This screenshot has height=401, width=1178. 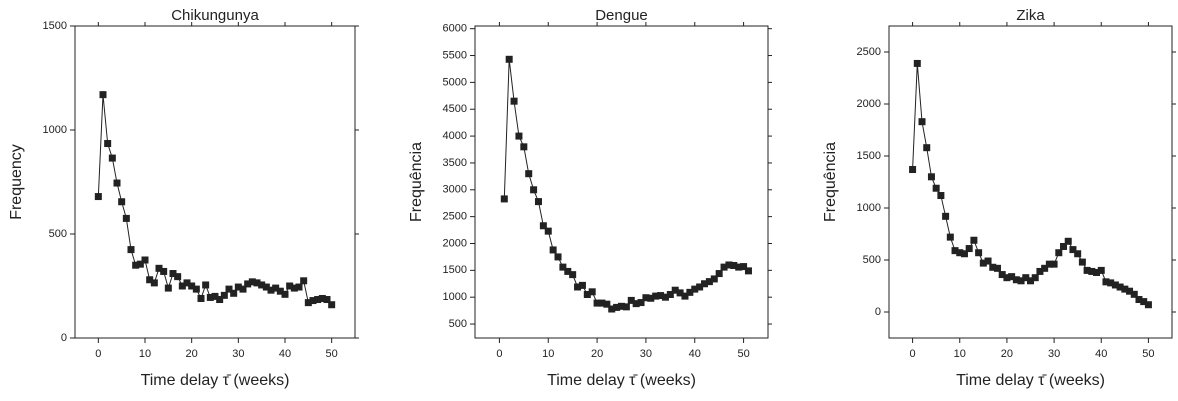 What do you see at coordinates (455, 29) in the screenshot?
I see `y-tick-label: 6000` at bounding box center [455, 29].